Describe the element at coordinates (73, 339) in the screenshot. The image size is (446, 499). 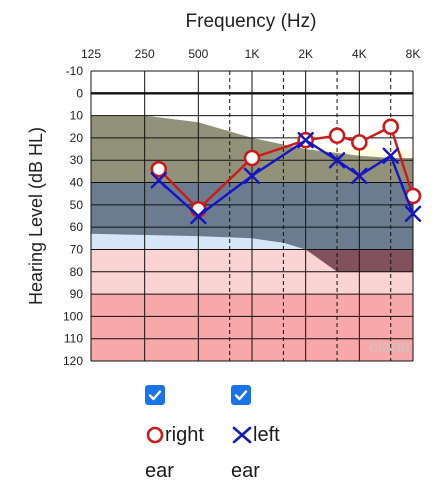
I see `y-tick-label: 110` at that location.